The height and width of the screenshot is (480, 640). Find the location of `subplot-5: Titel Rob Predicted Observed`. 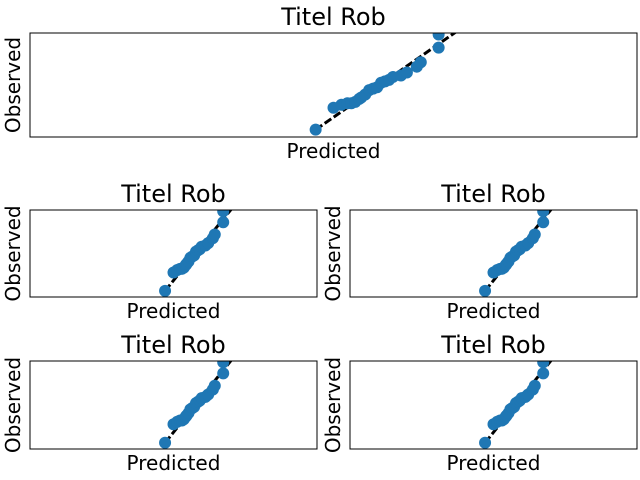

subplot-5: Titel Rob Predicted Observed is located at coordinates (479, 403).